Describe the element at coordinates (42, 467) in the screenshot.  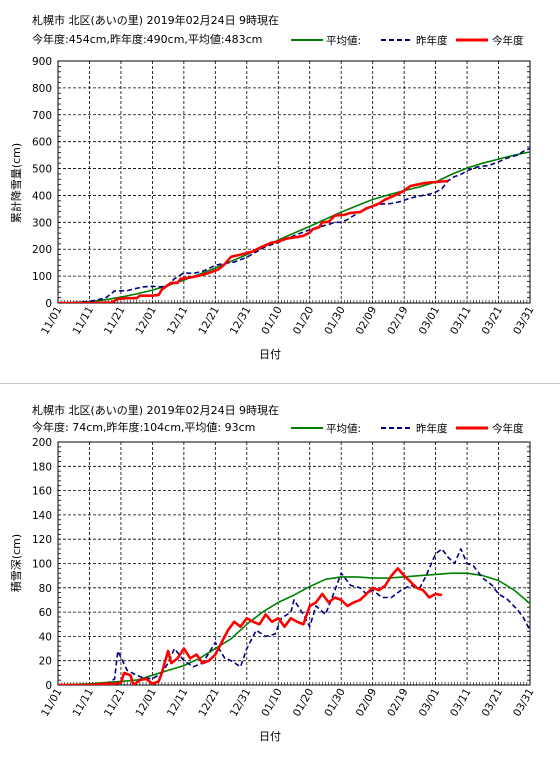
I see `y-tick-label: 180` at that location.